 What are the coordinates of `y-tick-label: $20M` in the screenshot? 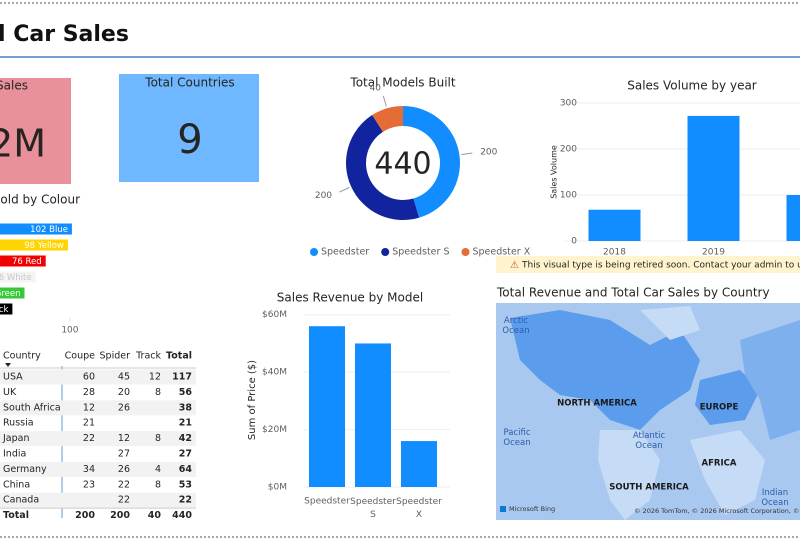 It's located at (274, 430).